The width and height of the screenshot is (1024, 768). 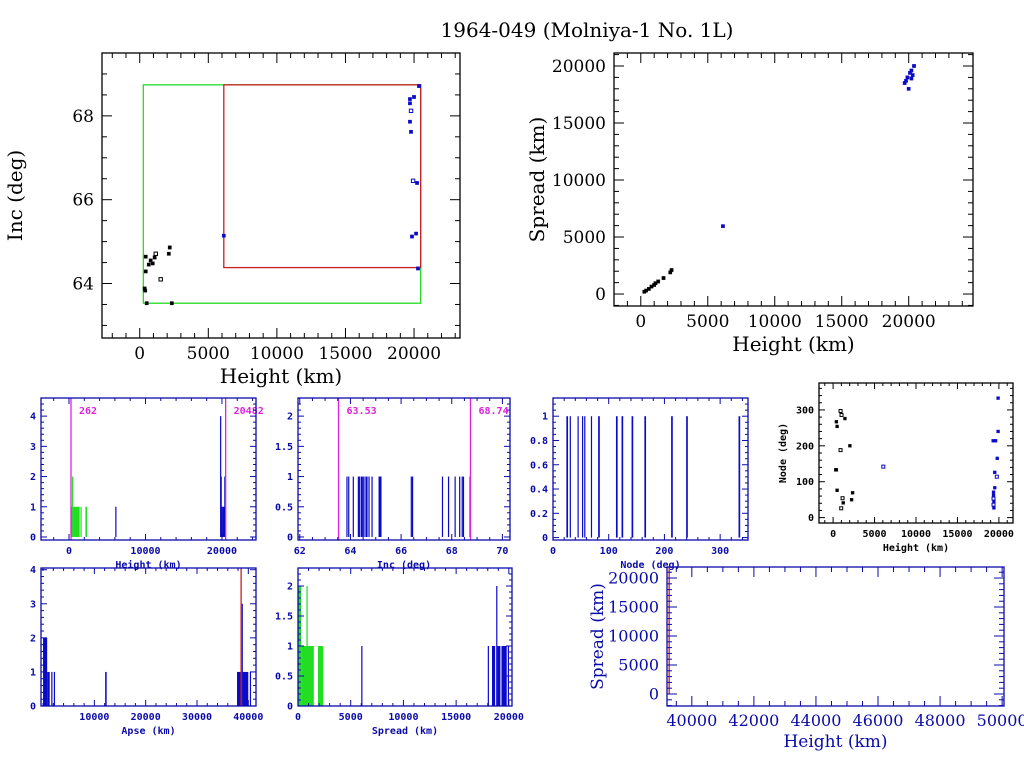 What do you see at coordinates (362, 411) in the screenshot?
I see `limit-label: 63.53` at bounding box center [362, 411].